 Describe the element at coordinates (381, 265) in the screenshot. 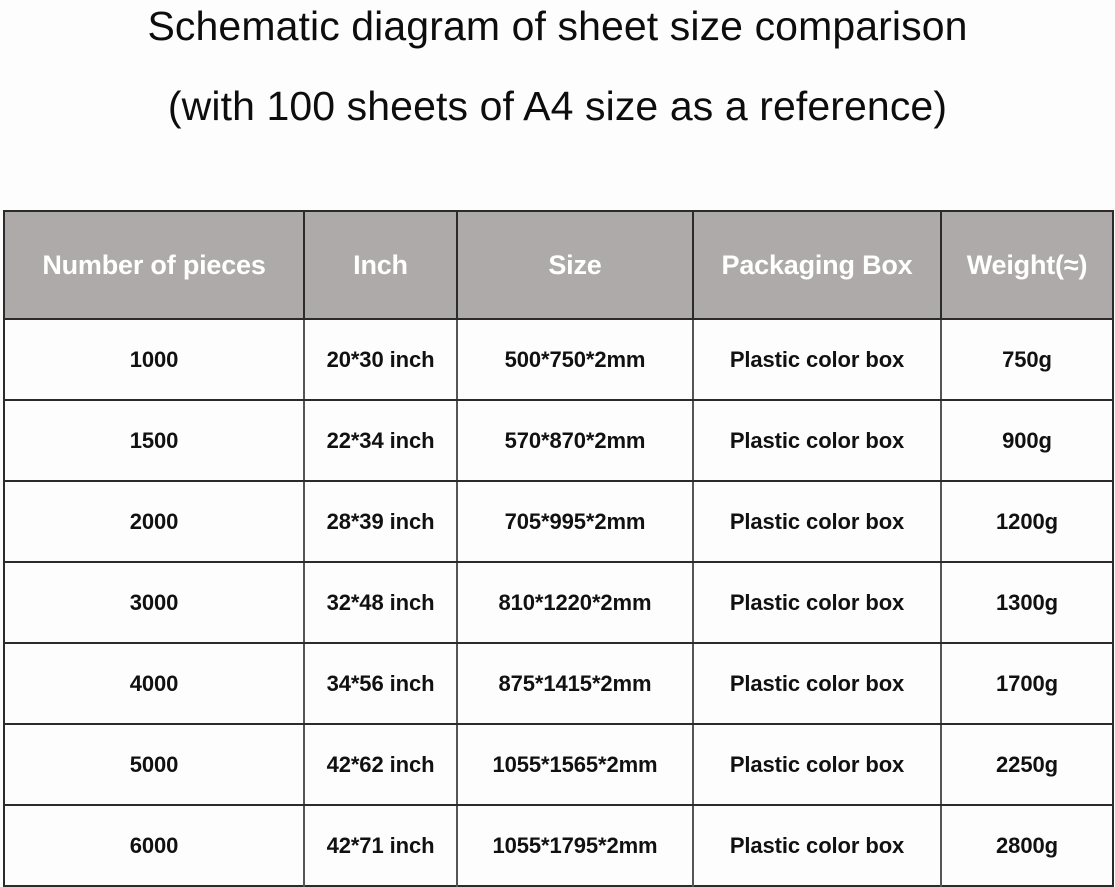

I see `column-header-inch: Inch` at that location.